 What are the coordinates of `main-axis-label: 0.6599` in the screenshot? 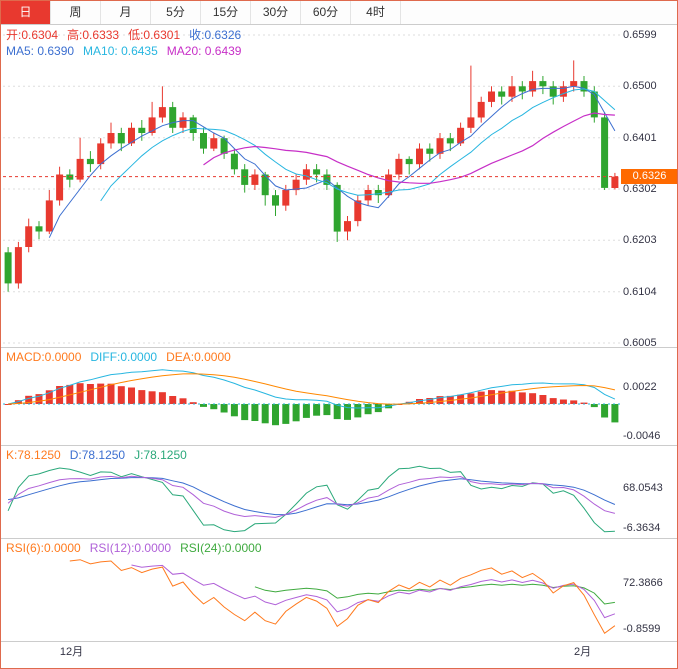 It's located at (640, 35).